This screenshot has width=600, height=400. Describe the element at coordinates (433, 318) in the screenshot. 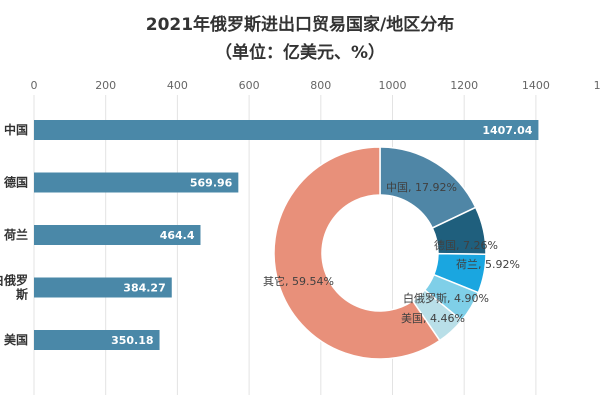

I see `donut-slice-label: 美国, 4.46%` at that location.